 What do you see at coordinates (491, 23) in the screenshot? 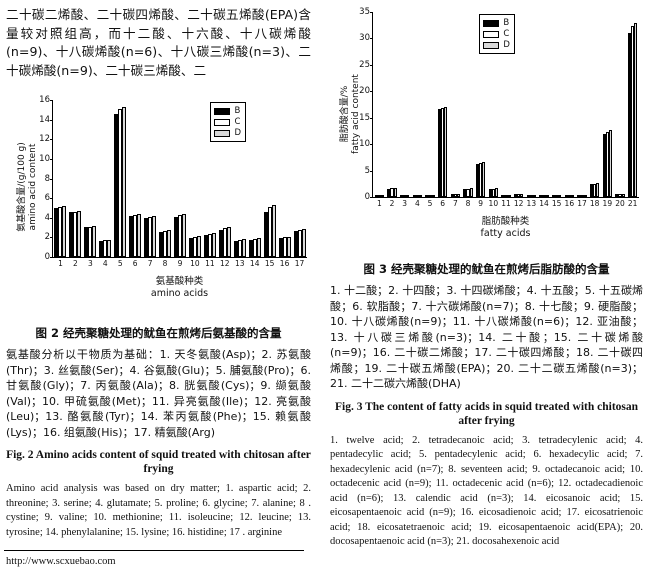
I see `legend-swatch-B` at bounding box center [491, 23].